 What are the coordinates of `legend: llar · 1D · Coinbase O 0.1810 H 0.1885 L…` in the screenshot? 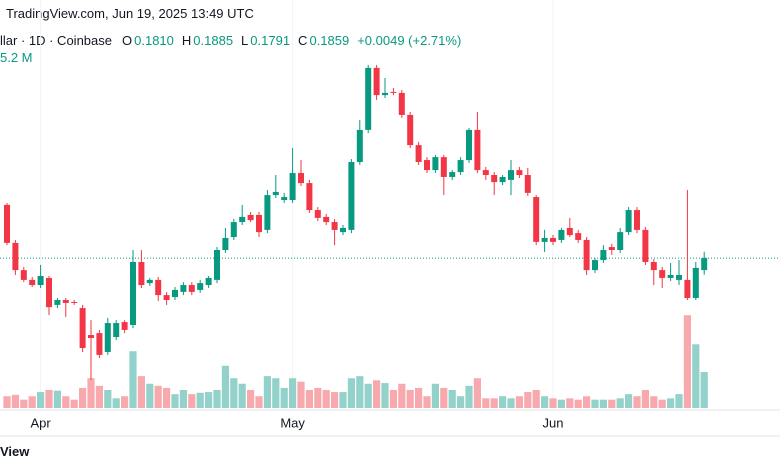 It's located at (234, 40).